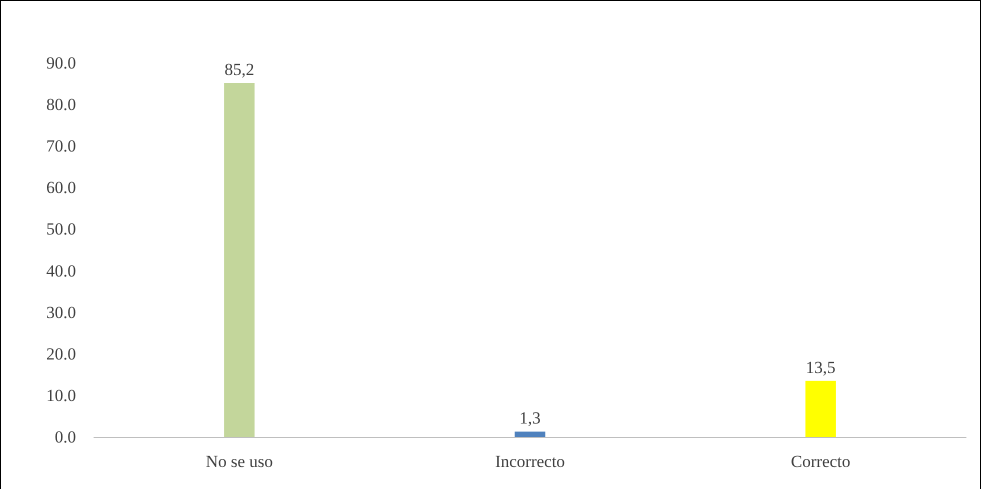 This screenshot has height=490, width=981. What do you see at coordinates (61, 104) in the screenshot?
I see `y-tick-label: 80.0` at bounding box center [61, 104].